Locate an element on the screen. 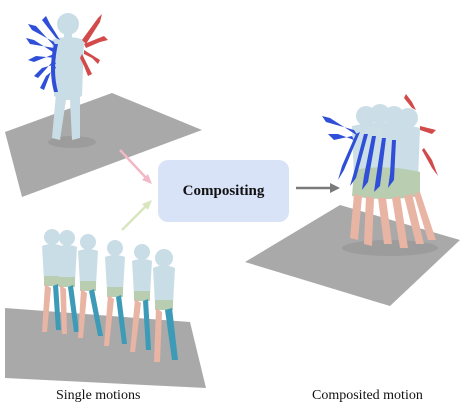  floor-right is located at coordinates (352, 255).